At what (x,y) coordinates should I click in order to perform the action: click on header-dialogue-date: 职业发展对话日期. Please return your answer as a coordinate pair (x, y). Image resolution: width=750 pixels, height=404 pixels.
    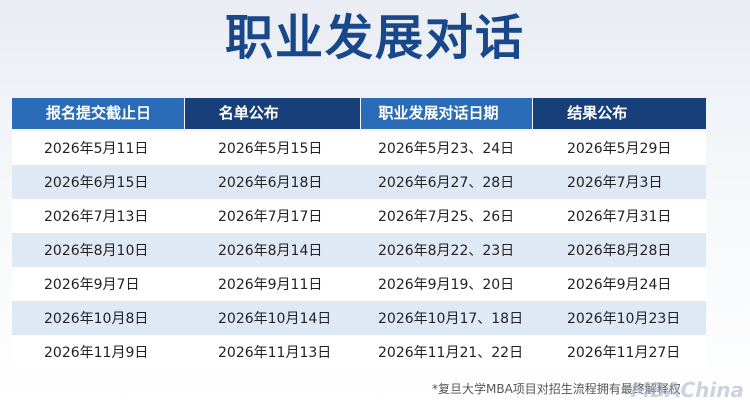
    Looking at the image, I should click on (446, 113).